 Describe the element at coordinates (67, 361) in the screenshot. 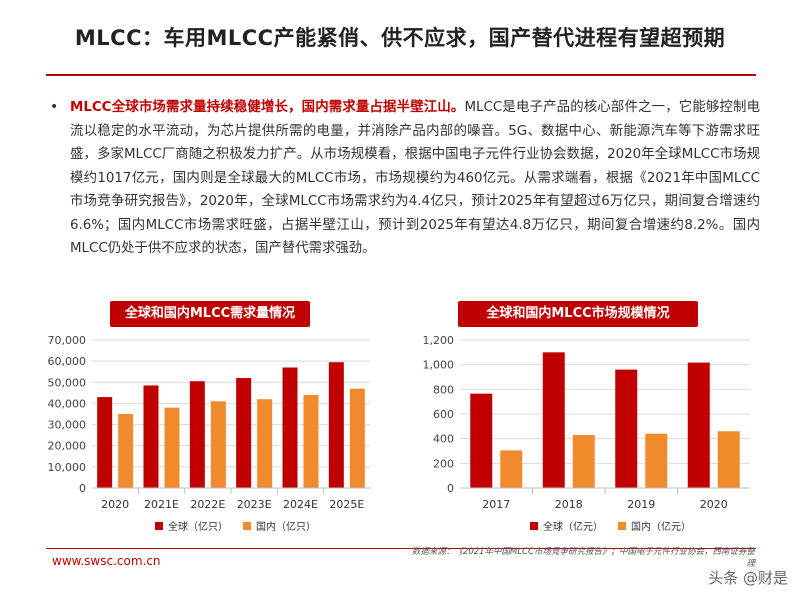

I see `demand-y-tick-label: 60,000` at that location.